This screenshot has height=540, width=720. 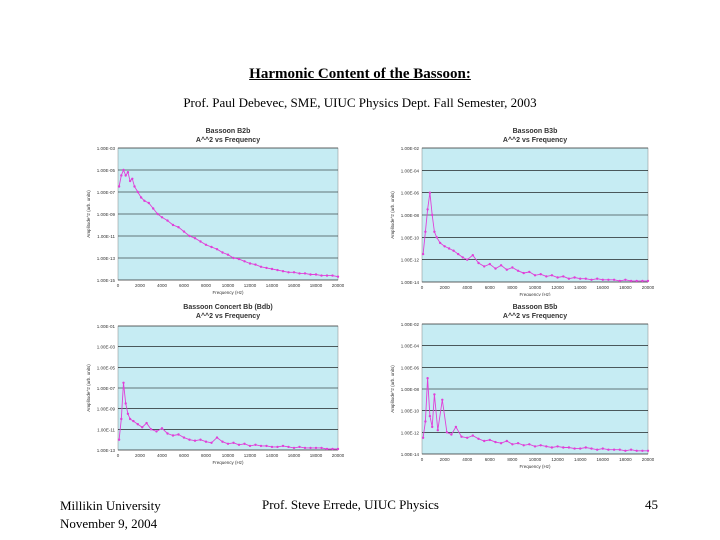 What do you see at coordinates (228, 292) in the screenshot?
I see `x-axis-label: Frequency (Hz)` at bounding box center [228, 292].